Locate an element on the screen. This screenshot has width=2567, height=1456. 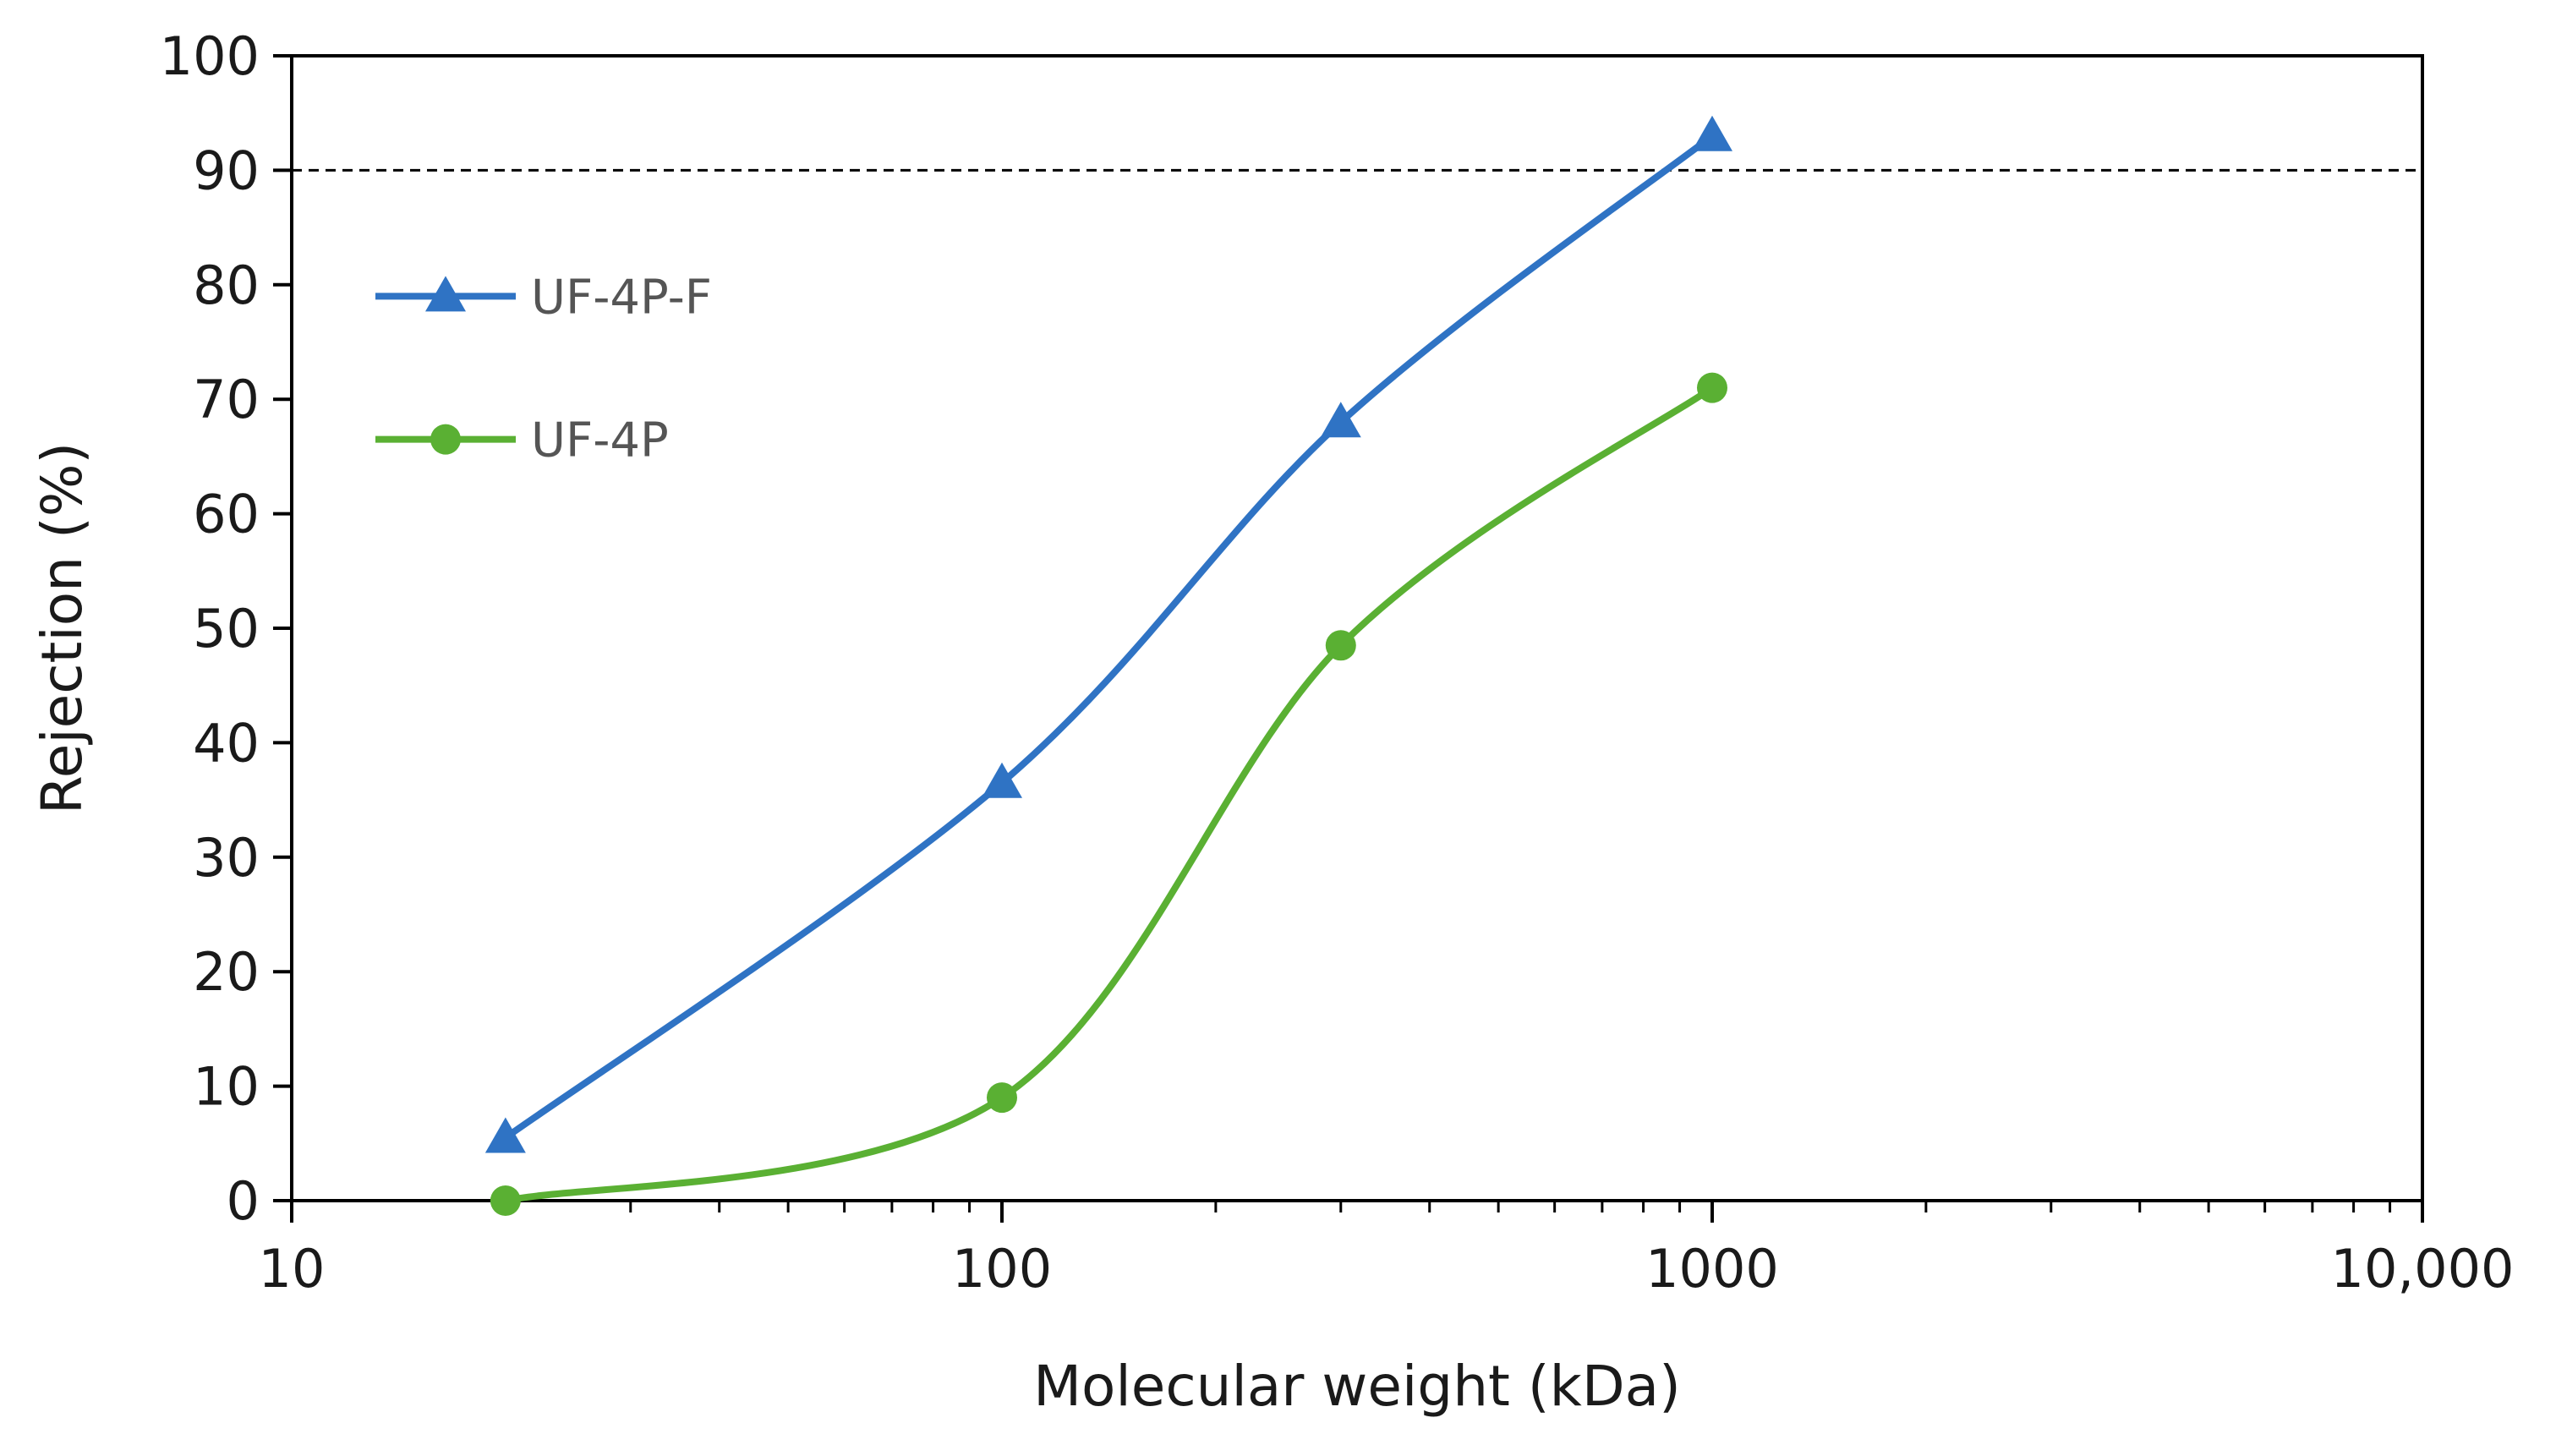
y-tick-label: 60 is located at coordinates (226, 514).